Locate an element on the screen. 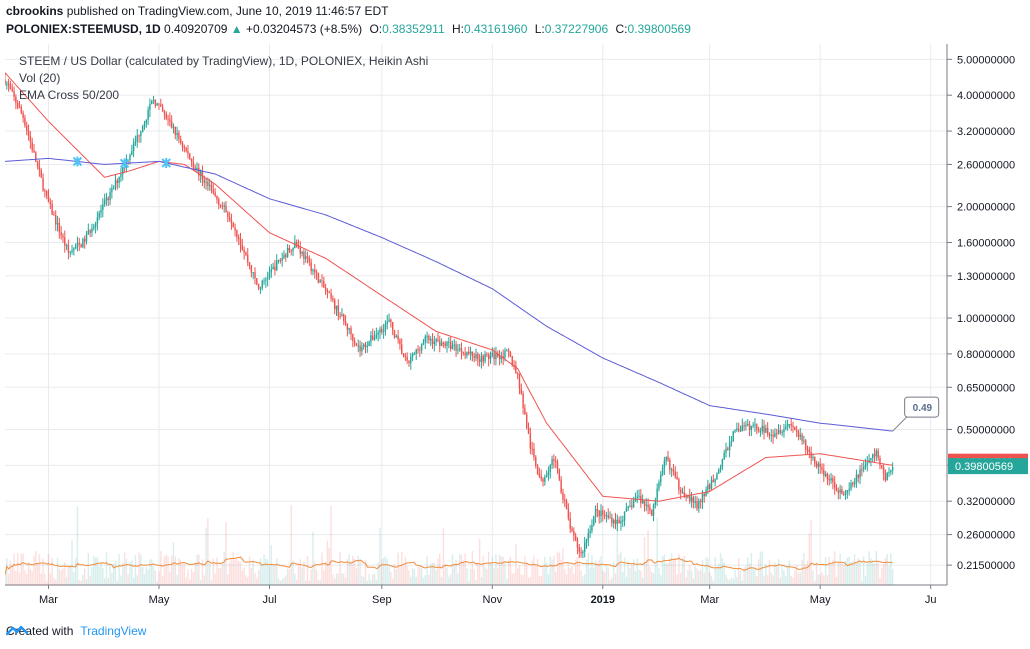 This screenshot has height=649, width=1030. x-tick-label: Ju is located at coordinates (931, 600).